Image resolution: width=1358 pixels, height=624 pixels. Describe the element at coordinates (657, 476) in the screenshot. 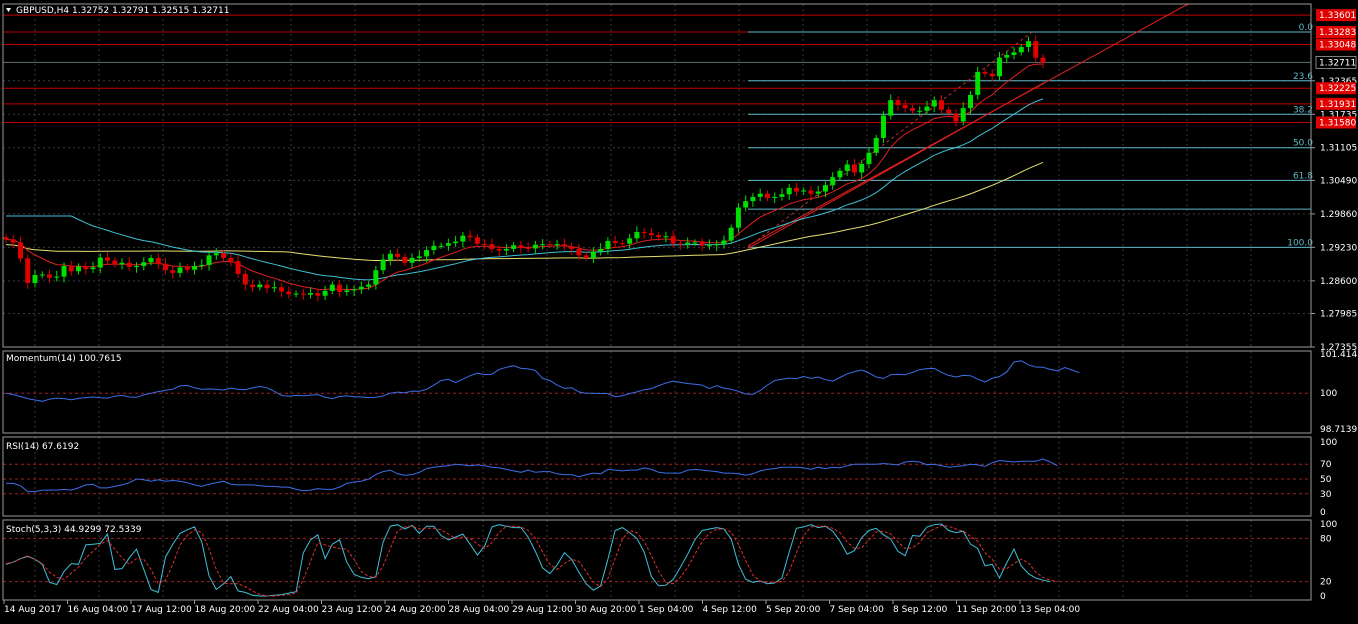

I see `panel-frame-rsi` at that location.